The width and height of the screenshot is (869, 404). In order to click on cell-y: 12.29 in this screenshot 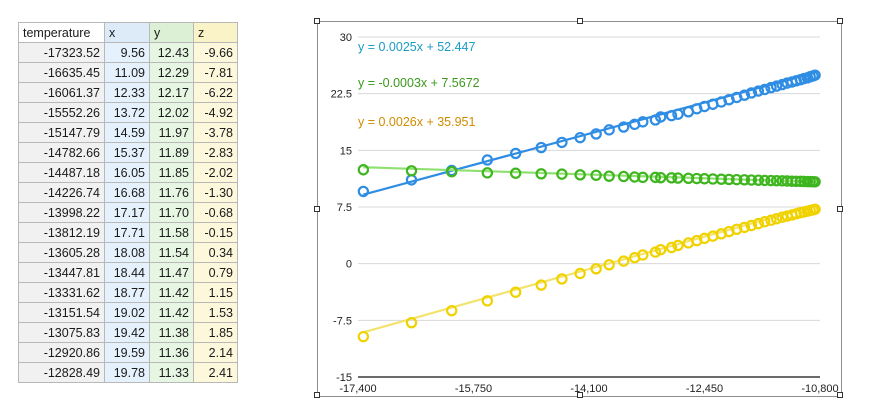, I will do `click(171, 72)`.